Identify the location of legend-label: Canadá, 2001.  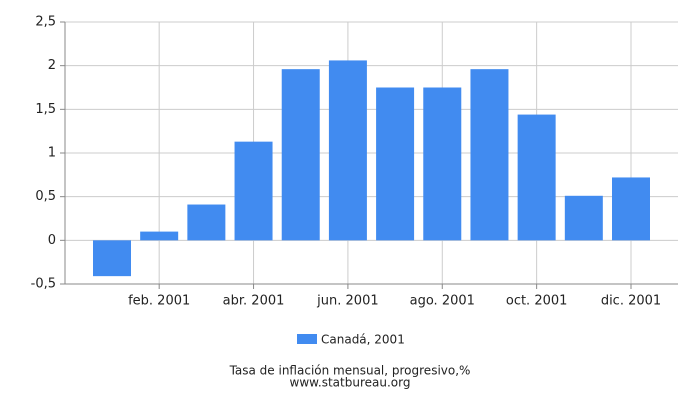
(363, 340).